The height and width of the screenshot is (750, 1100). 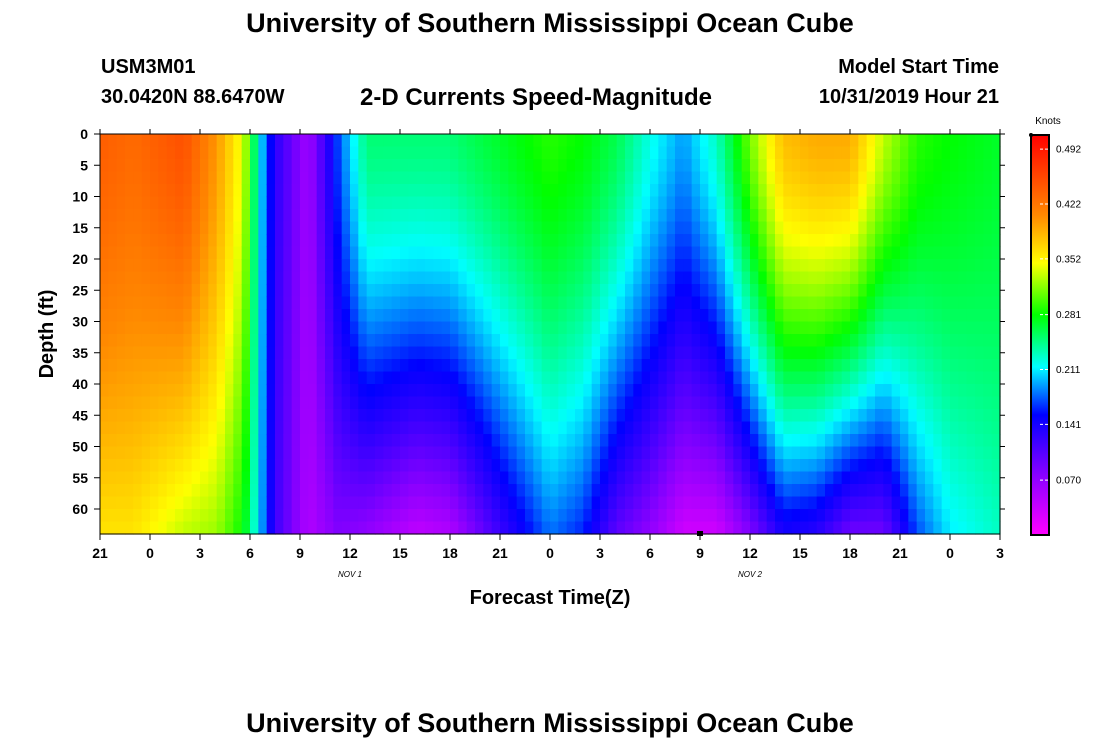 What do you see at coordinates (400, 553) in the screenshot?
I see `x-tick-label: 15` at bounding box center [400, 553].